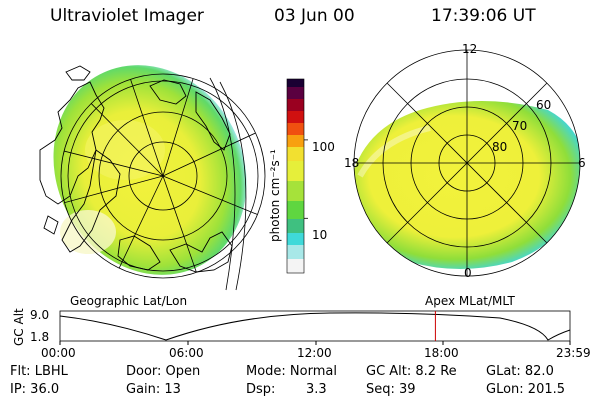  I want to click on altitude-plot, so click(315, 327).